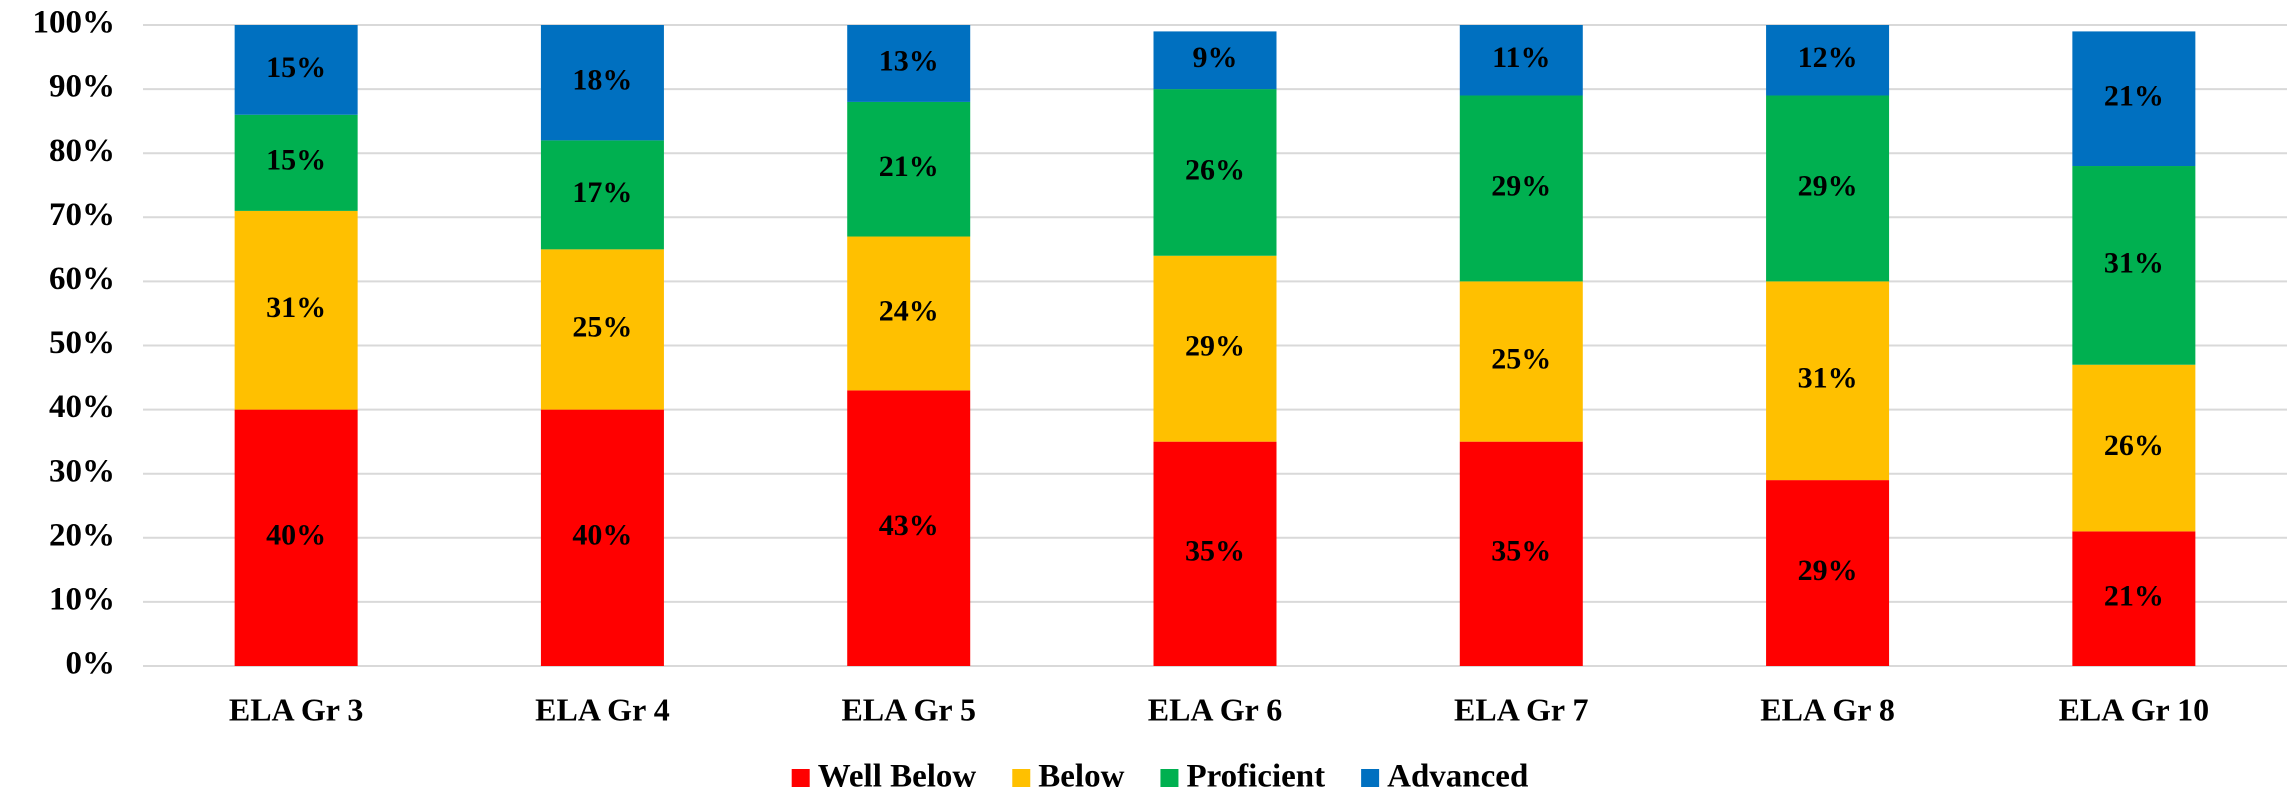 This screenshot has height=801, width=2290. Describe the element at coordinates (2134, 709) in the screenshot. I see `x-tick-label: ELA Gr 10` at that location.